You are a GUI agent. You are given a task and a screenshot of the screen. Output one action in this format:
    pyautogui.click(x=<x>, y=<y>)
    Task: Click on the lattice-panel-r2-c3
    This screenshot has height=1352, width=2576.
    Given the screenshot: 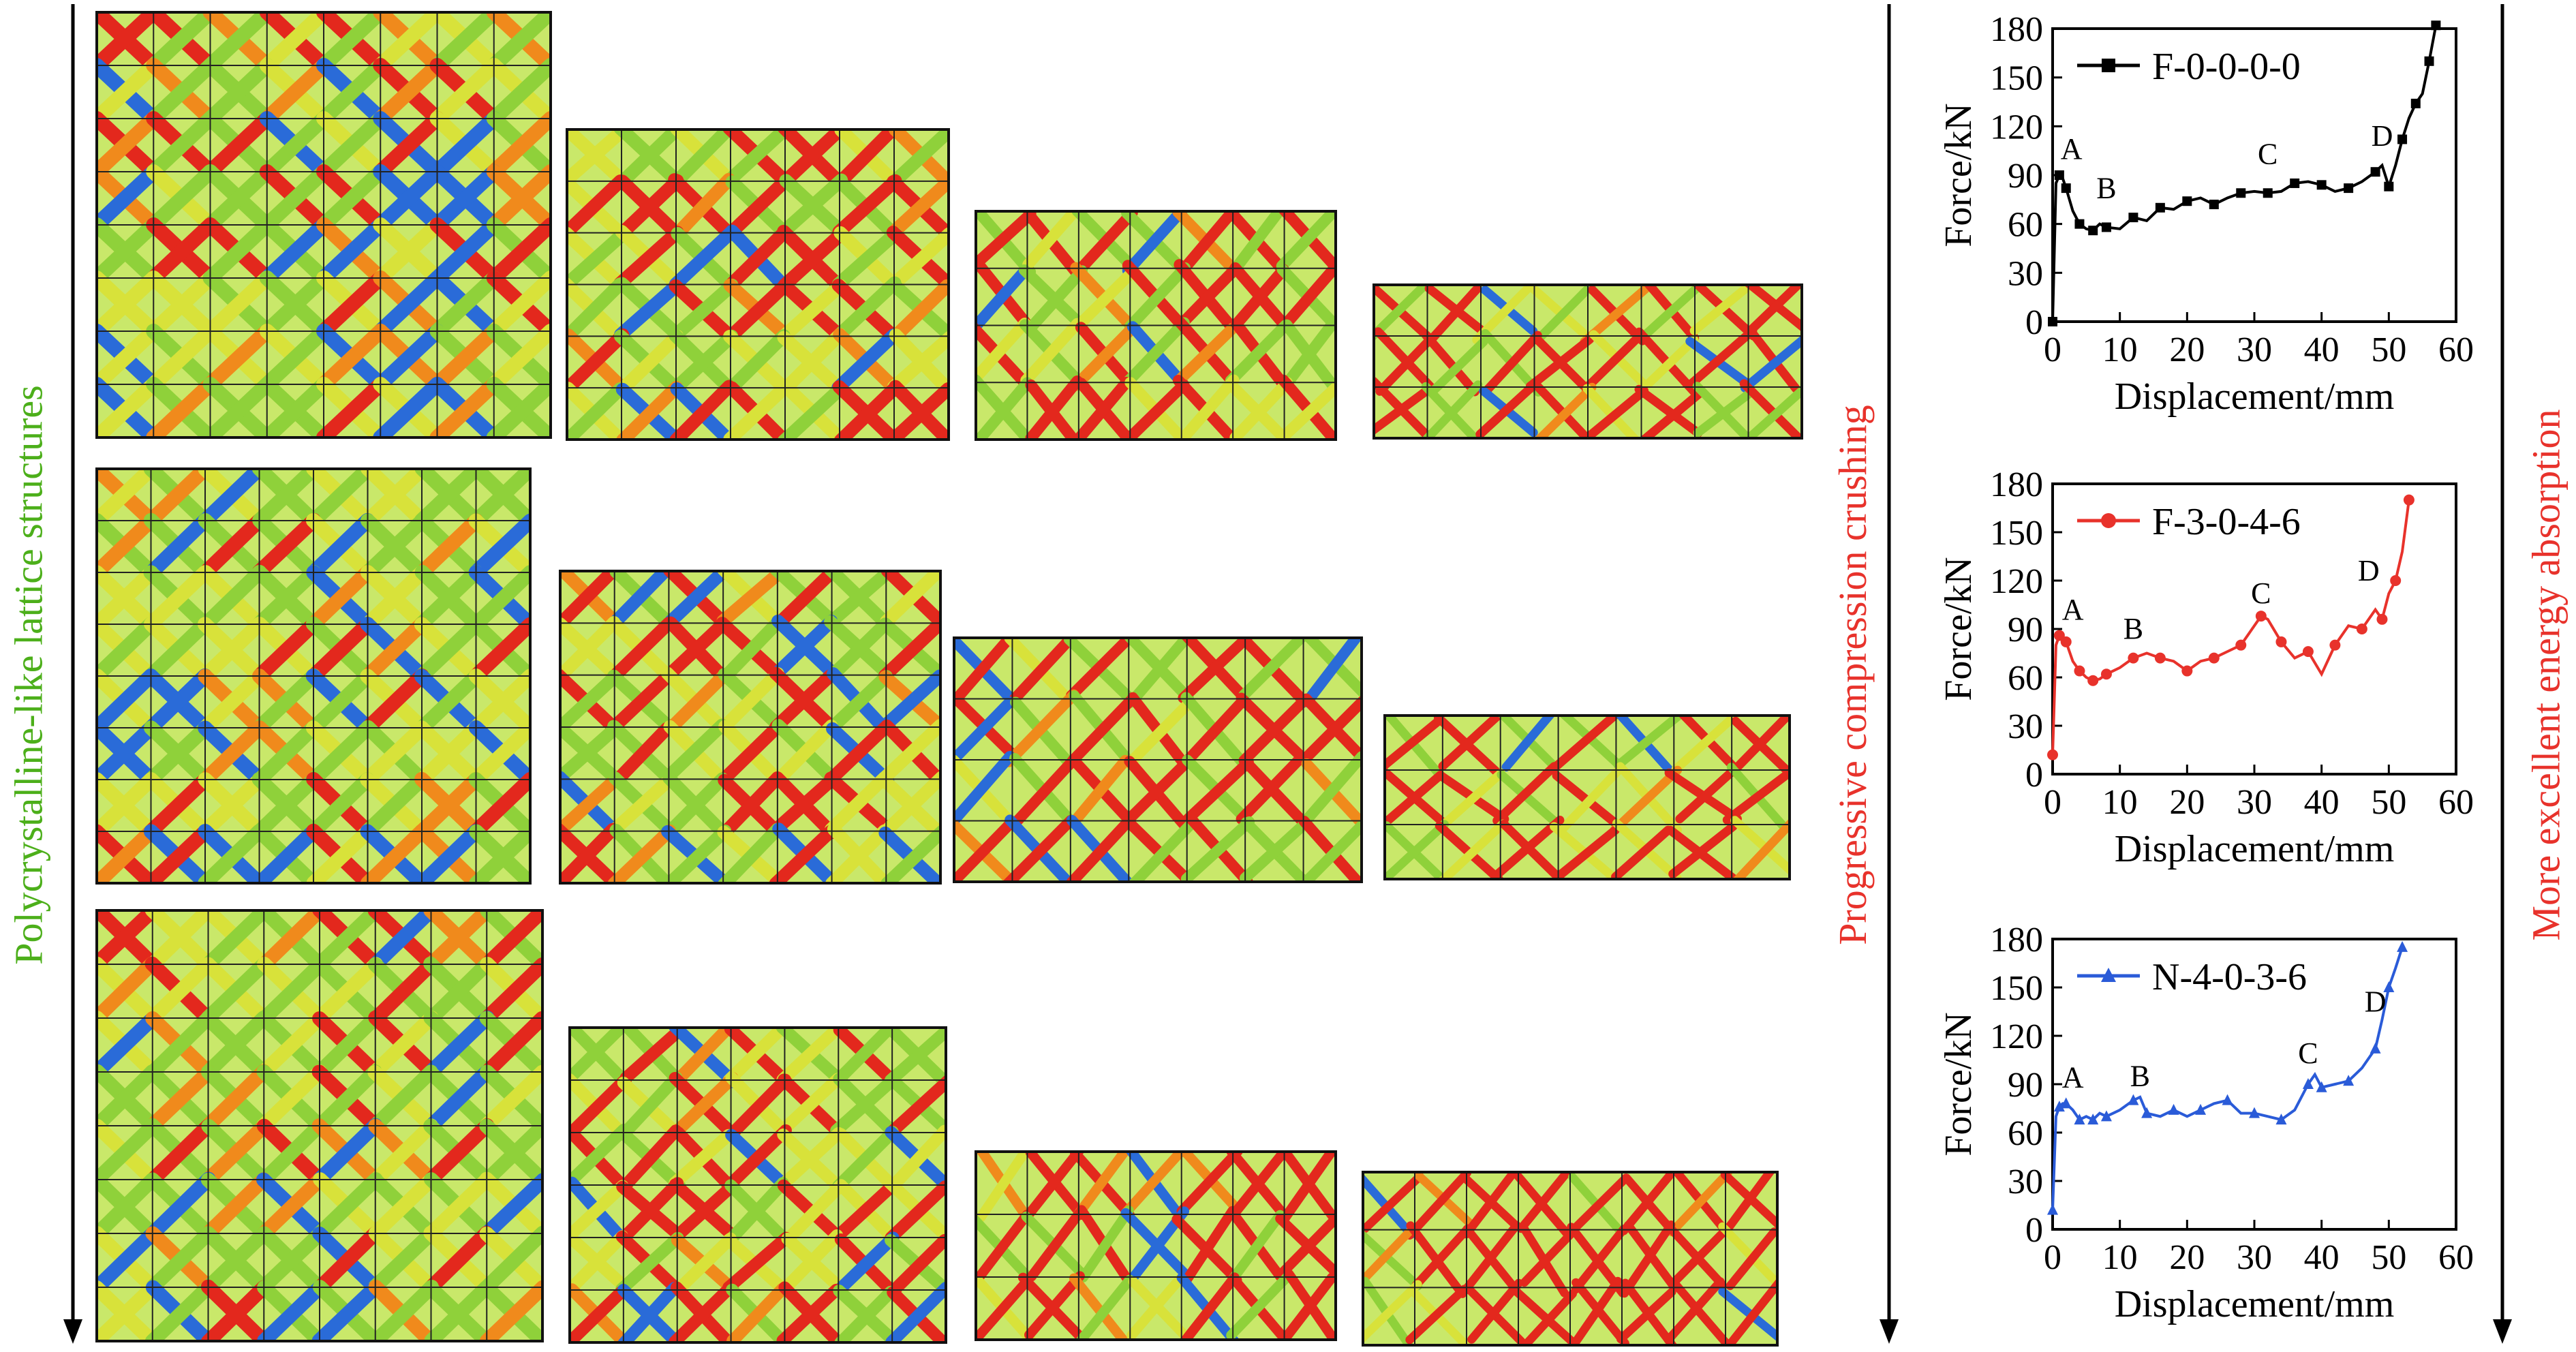 What is the action you would take?
    pyautogui.click(x=1158, y=759)
    